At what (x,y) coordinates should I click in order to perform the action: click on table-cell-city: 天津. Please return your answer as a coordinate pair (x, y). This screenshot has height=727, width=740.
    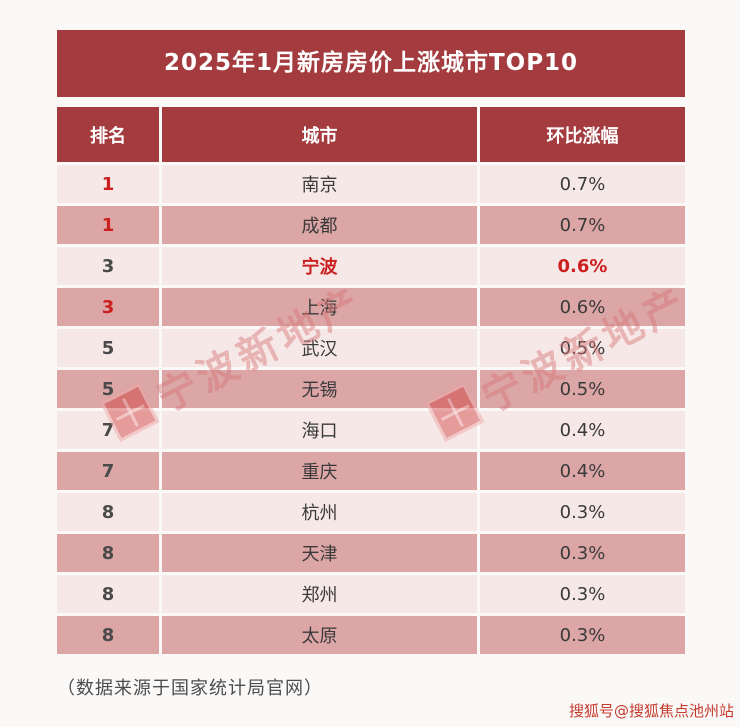
    Looking at the image, I should click on (319, 553).